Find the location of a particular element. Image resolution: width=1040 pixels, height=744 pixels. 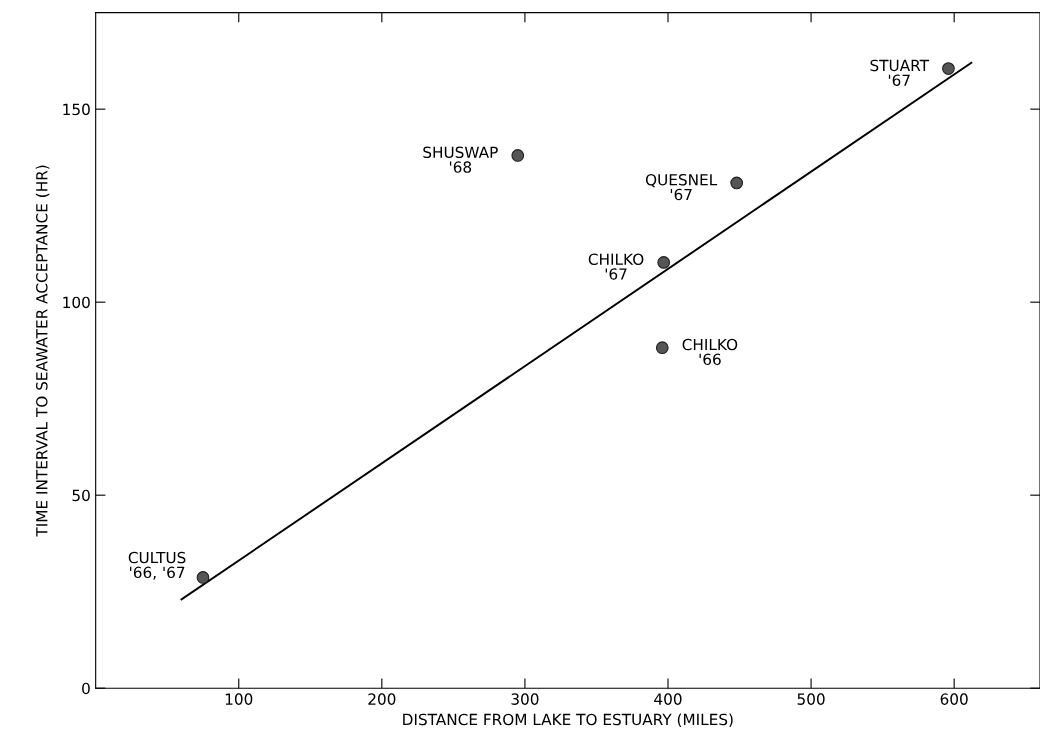

annotation: SHUSWAP '68 is located at coordinates (460, 159).